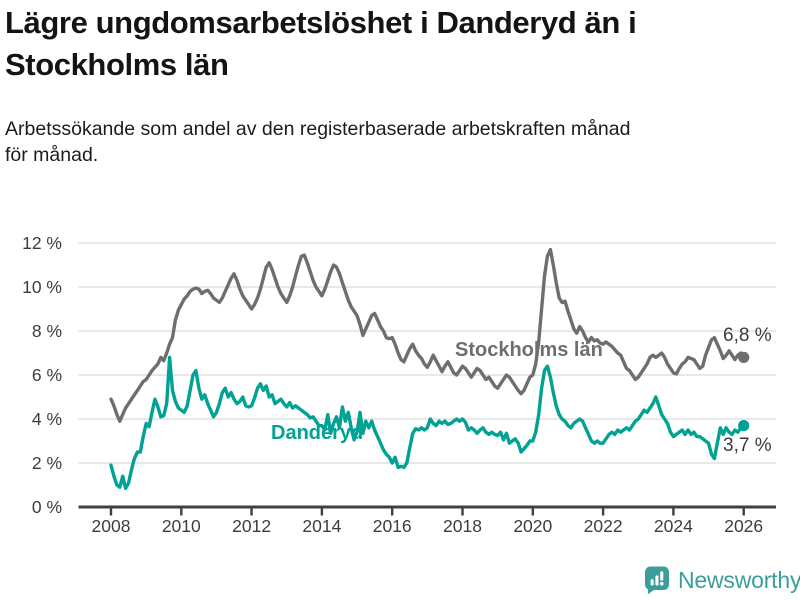 The image size is (800, 600). What do you see at coordinates (743, 526) in the screenshot?
I see `x-tick-label: 2026` at bounding box center [743, 526].